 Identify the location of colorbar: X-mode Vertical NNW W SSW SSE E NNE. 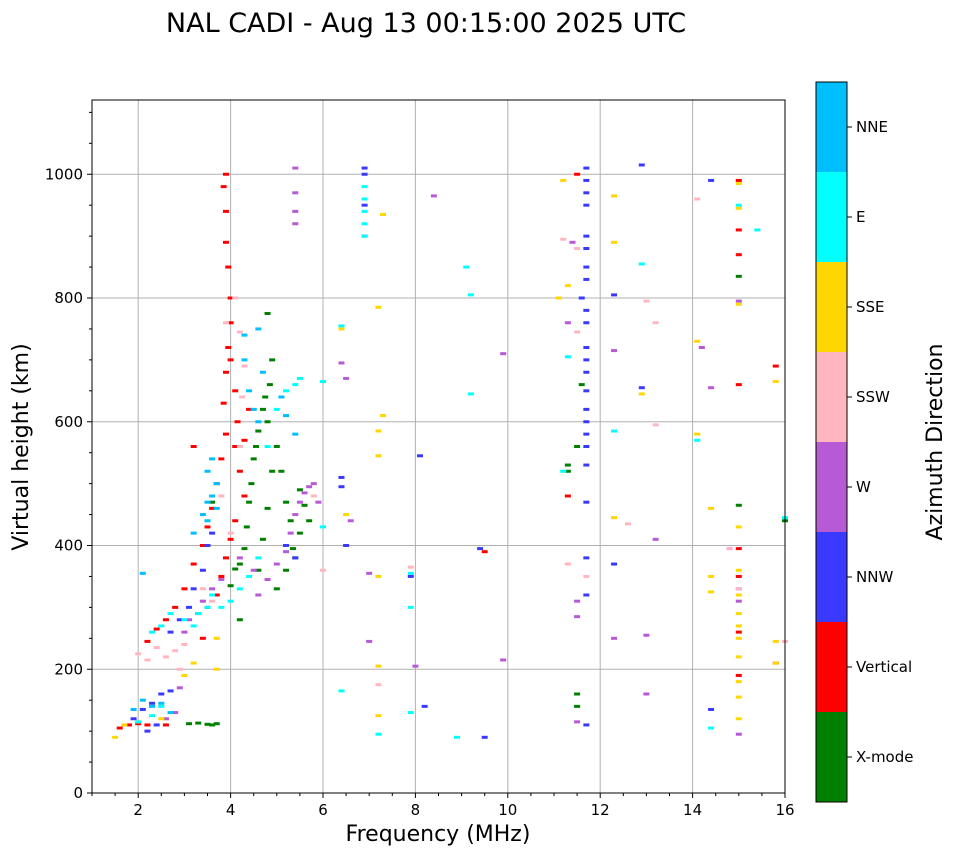
(864, 442).